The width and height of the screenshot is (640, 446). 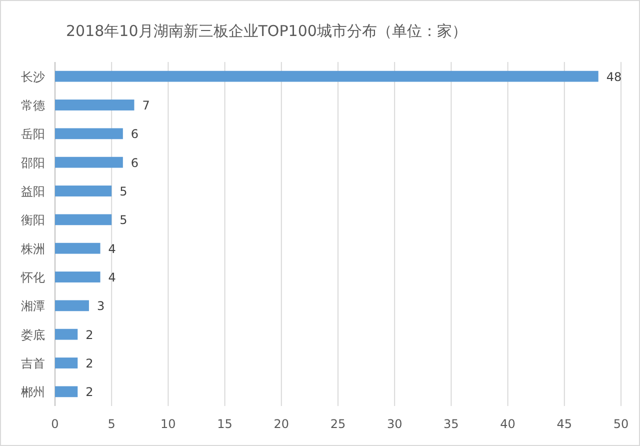 I want to click on x-tick-label: 5, so click(x=112, y=424).